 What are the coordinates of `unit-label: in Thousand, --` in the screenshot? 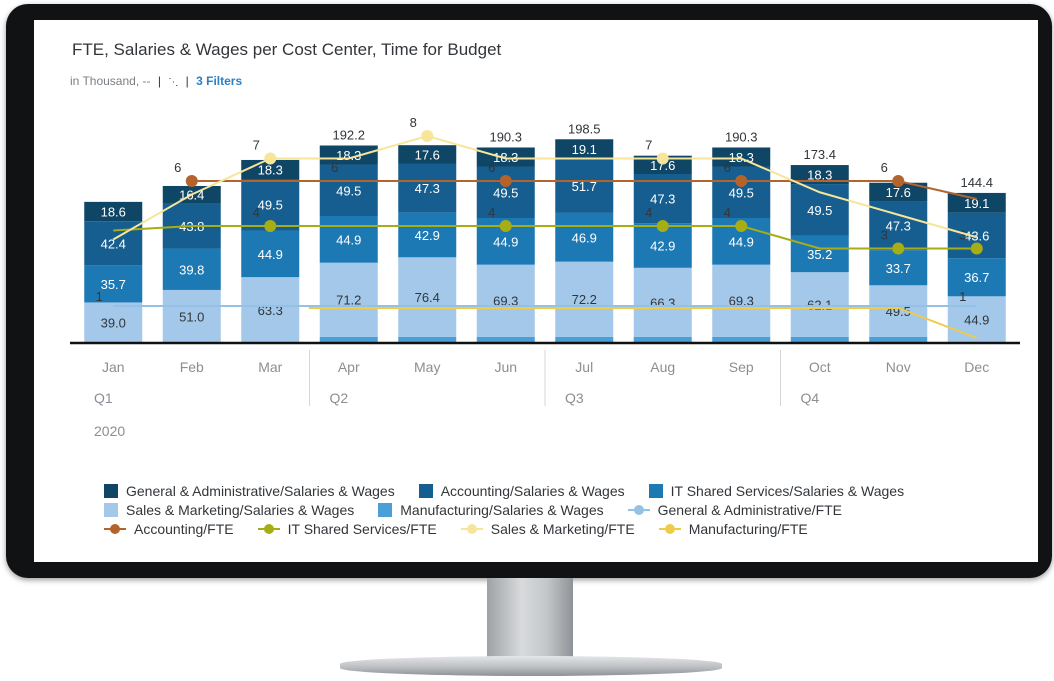 It's located at (110, 81).